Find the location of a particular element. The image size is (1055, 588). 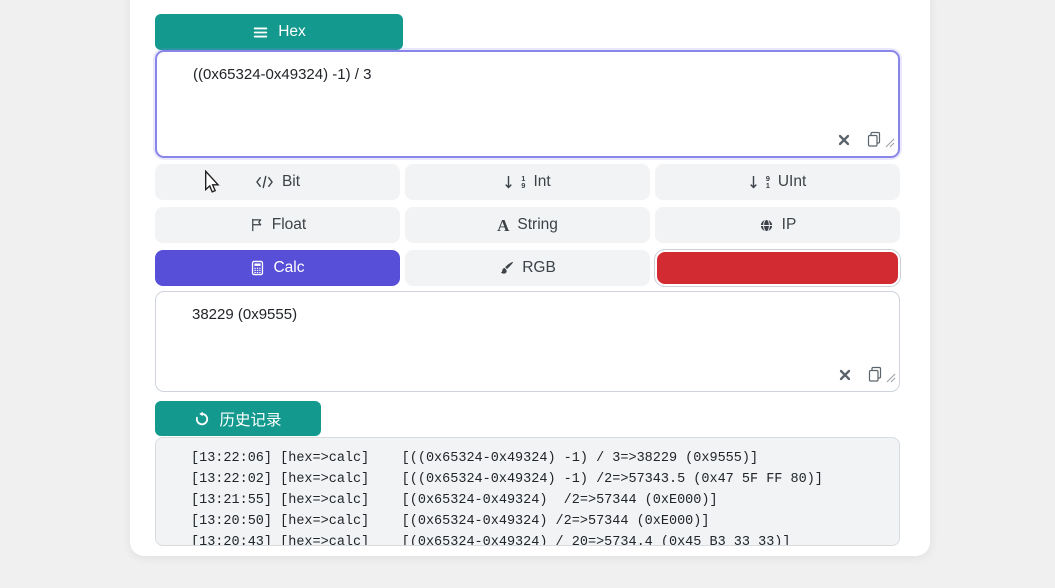

sort-numeric-down-icon is located at coordinates (508, 182).